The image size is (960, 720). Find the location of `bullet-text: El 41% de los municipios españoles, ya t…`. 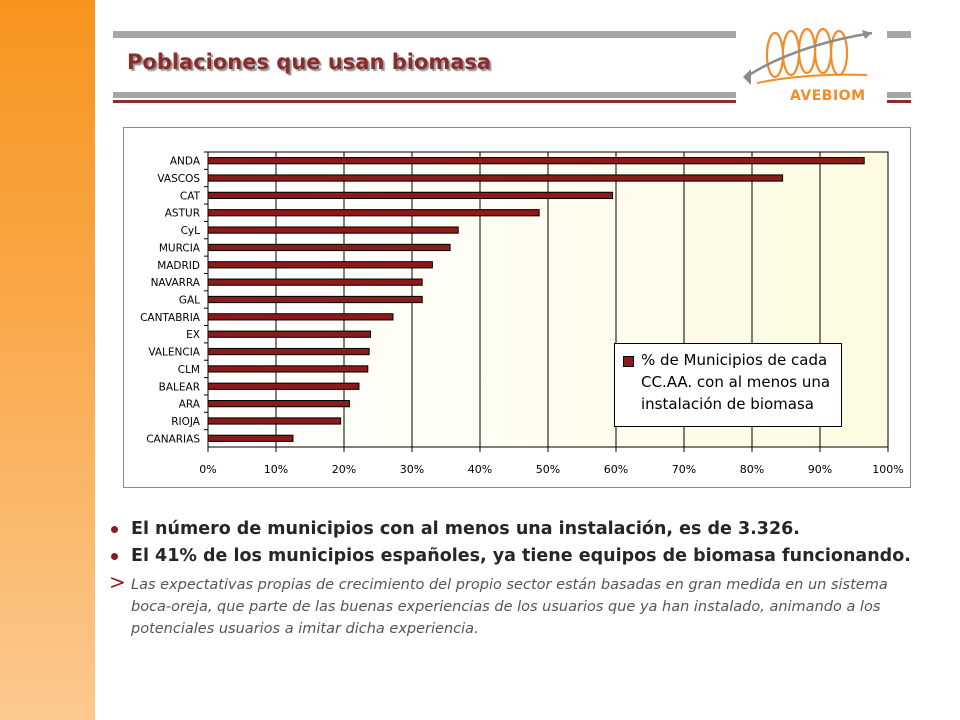

bullet-text: El 41% de los municipios españoles, ya t… is located at coordinates (521, 556).